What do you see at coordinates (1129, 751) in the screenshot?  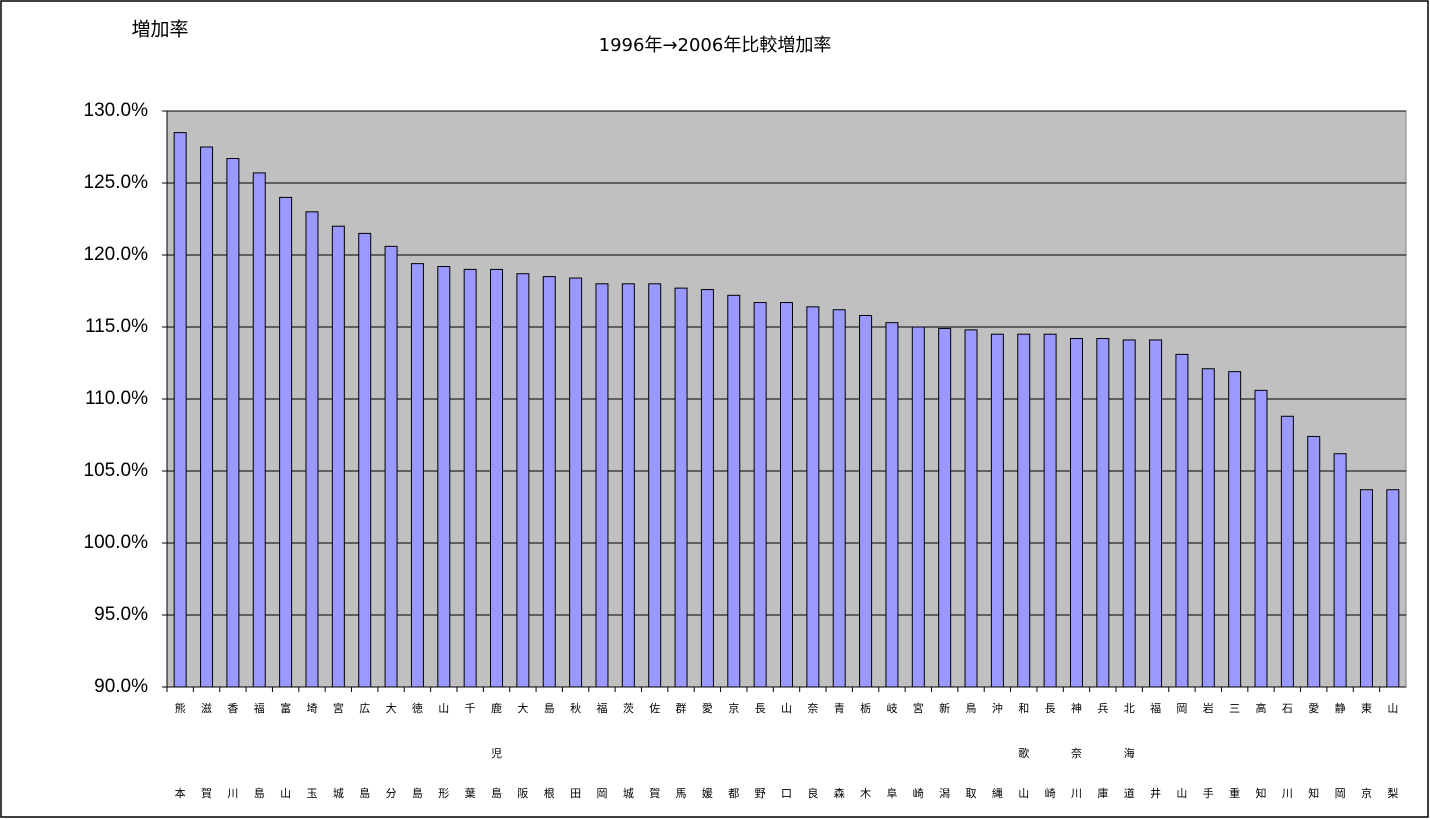 I see `x-tick-label: 北海道` at bounding box center [1129, 751].